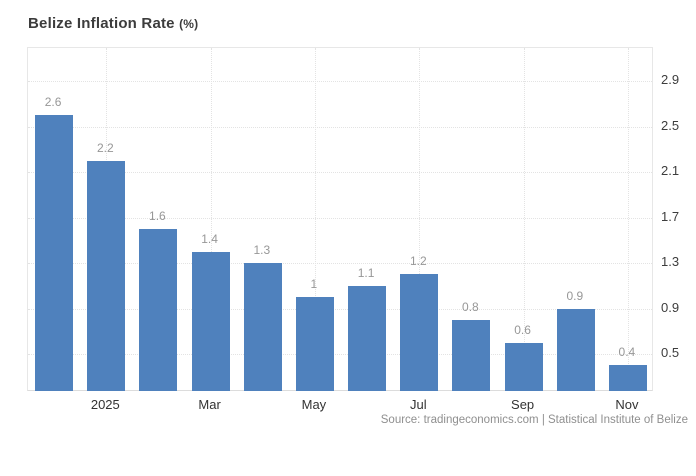 The height and width of the screenshot is (476, 696). What do you see at coordinates (418, 404) in the screenshot?
I see `x-tick-label: Jul` at bounding box center [418, 404].